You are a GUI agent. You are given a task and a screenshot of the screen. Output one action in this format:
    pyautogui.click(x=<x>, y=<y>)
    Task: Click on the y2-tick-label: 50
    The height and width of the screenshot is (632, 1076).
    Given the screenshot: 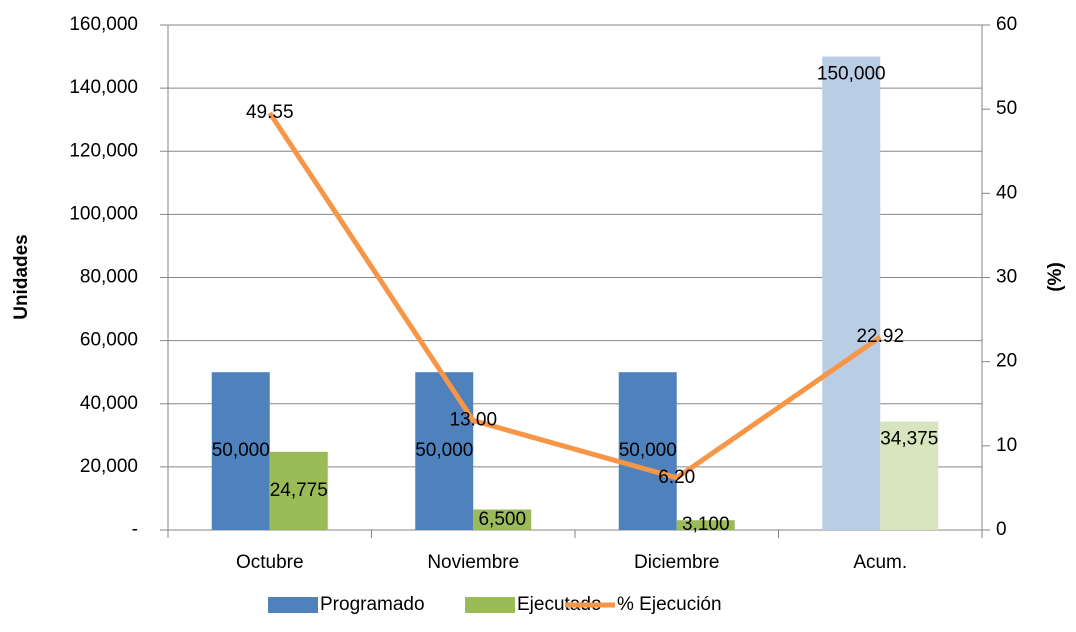 What is the action you would take?
    pyautogui.click(x=1006, y=108)
    